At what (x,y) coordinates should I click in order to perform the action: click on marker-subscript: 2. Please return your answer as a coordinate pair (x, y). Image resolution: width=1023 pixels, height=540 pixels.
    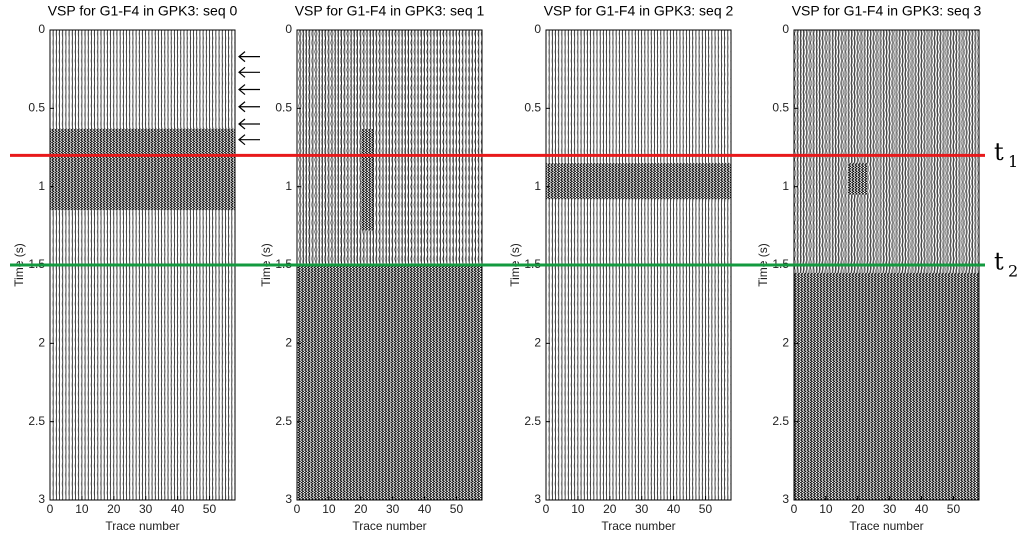
    Looking at the image, I should click on (1013, 271).